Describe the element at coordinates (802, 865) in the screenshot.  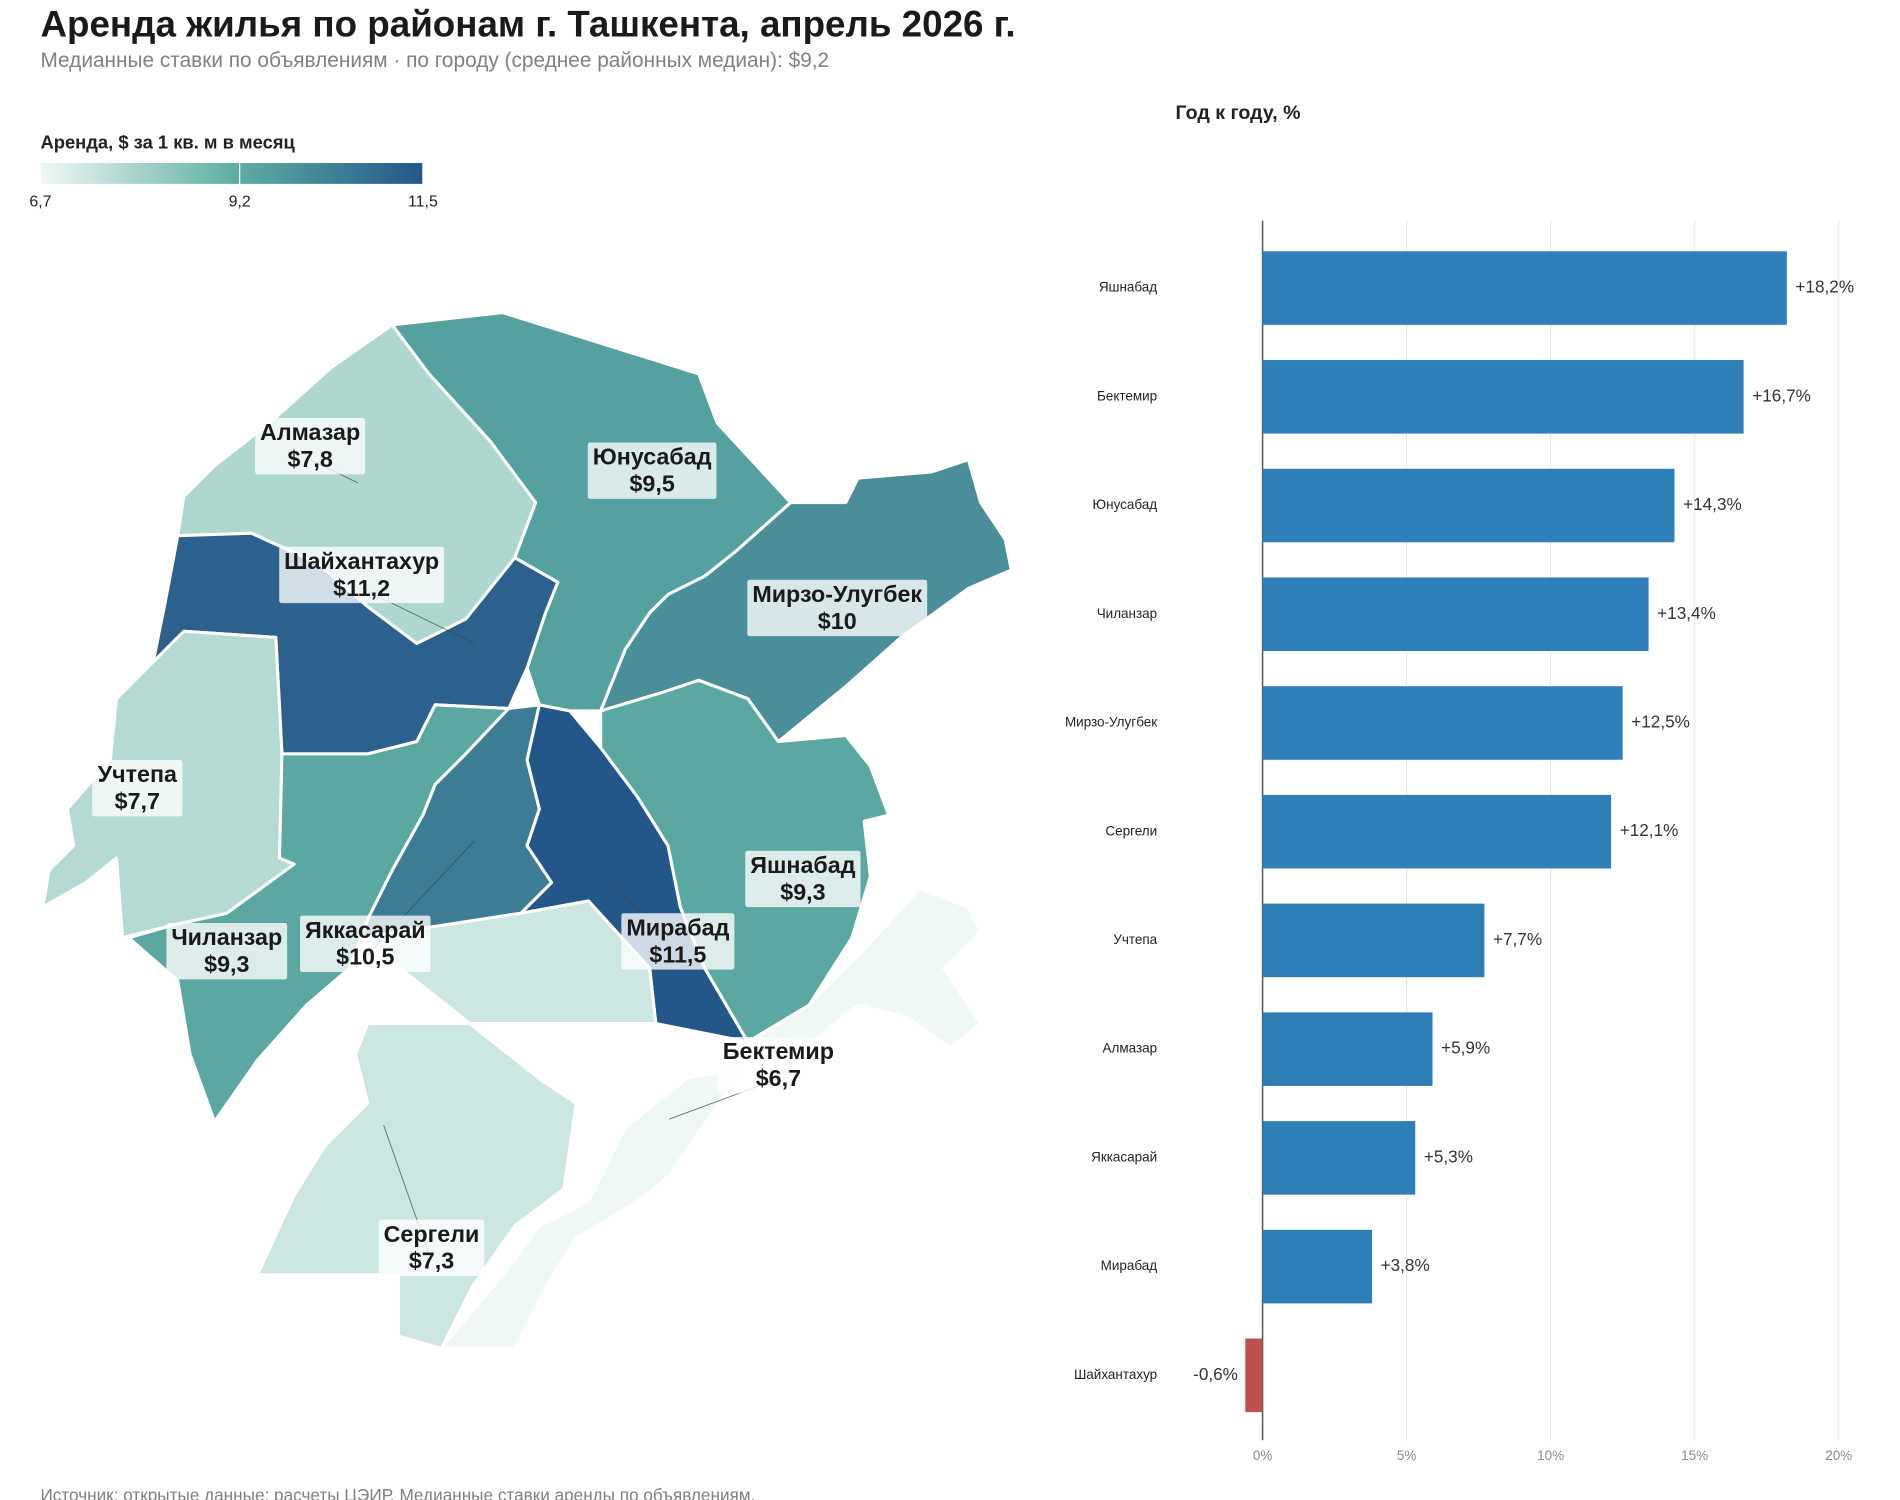
I see `district-name: Яшнабад` at that location.